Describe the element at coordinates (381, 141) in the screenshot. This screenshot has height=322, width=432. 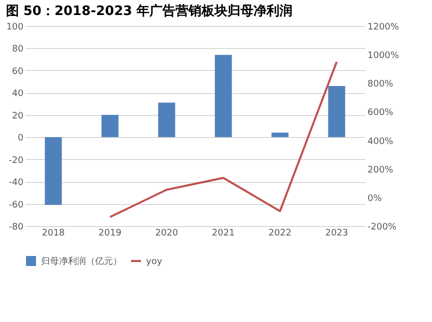
I see `y2-tick-label: 400%` at that location.